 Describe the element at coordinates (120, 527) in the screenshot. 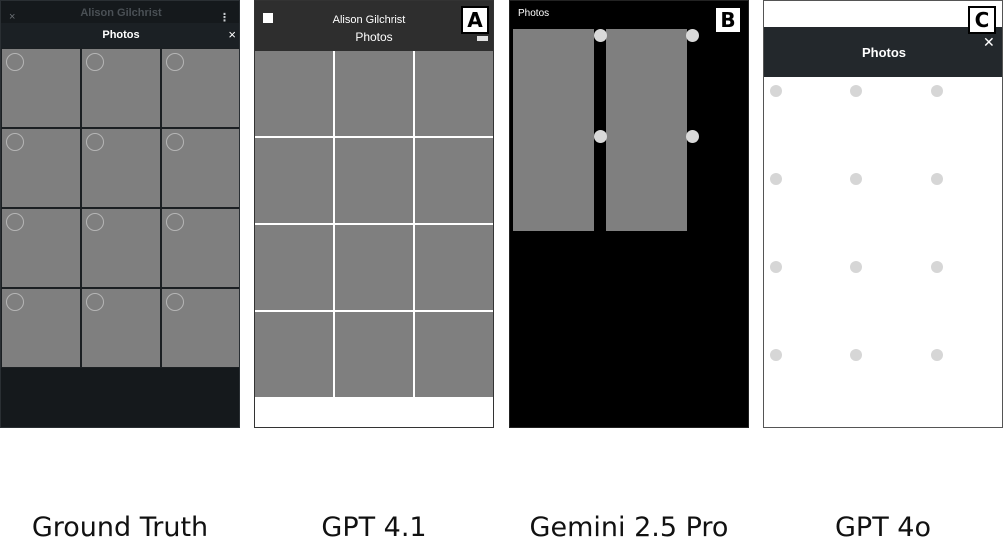

I see `caption-ground-truth: Ground Truth` at that location.